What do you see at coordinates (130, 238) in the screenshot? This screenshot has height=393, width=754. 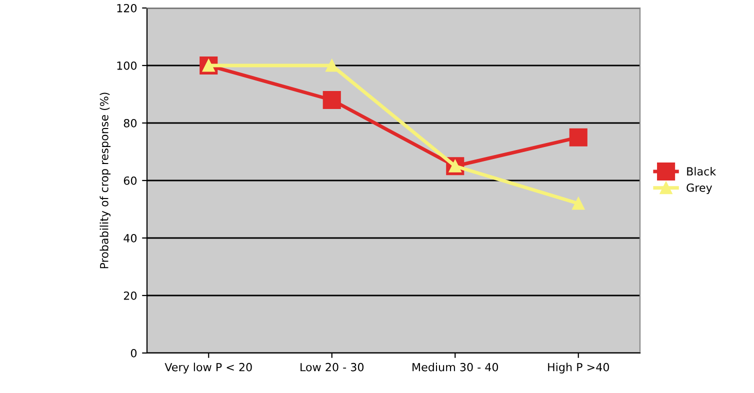 I see `y-tick-label: 40` at bounding box center [130, 238].